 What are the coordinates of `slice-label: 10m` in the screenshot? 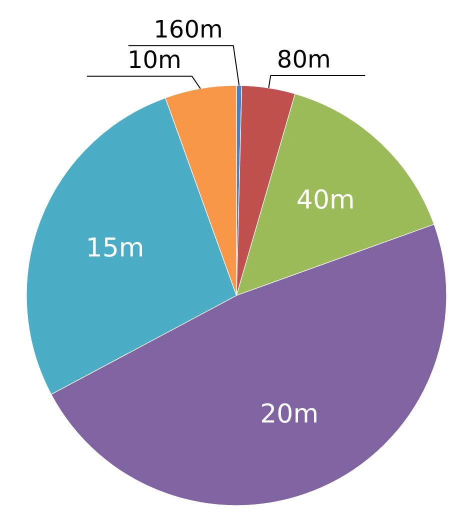 It's located at (155, 60).